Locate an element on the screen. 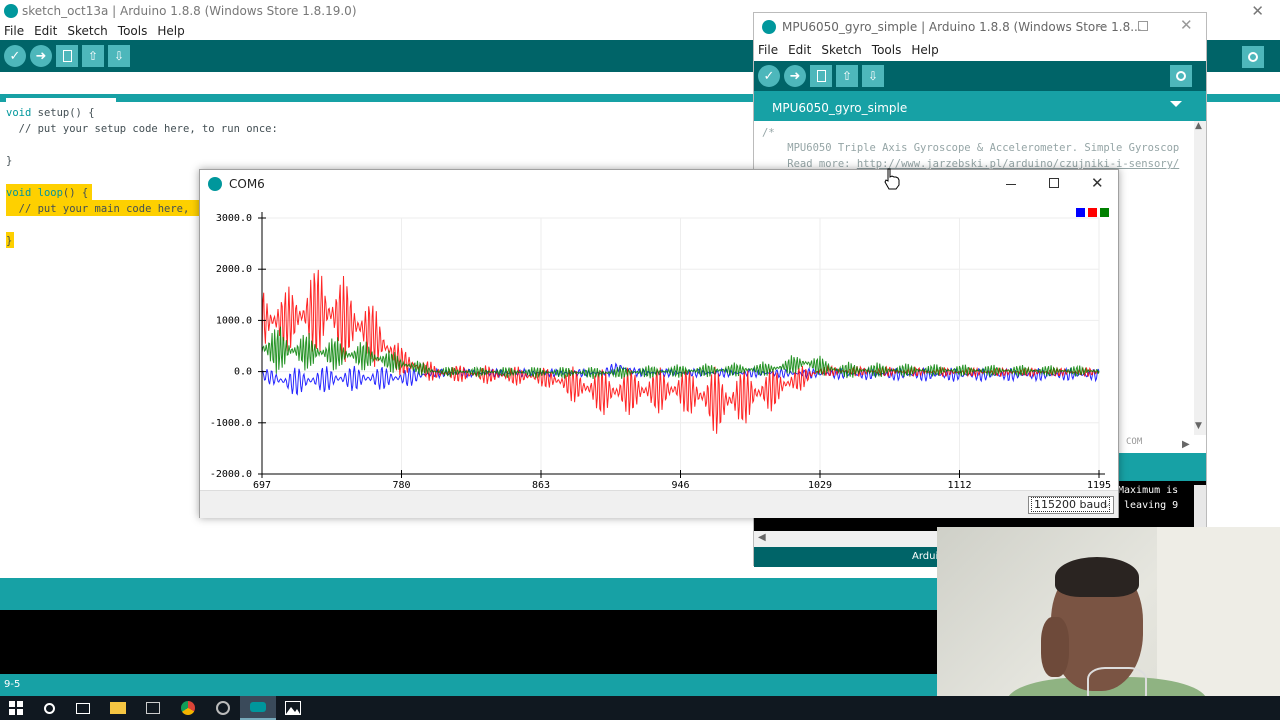  y-tick-label: 1000.0 is located at coordinates (234, 320).